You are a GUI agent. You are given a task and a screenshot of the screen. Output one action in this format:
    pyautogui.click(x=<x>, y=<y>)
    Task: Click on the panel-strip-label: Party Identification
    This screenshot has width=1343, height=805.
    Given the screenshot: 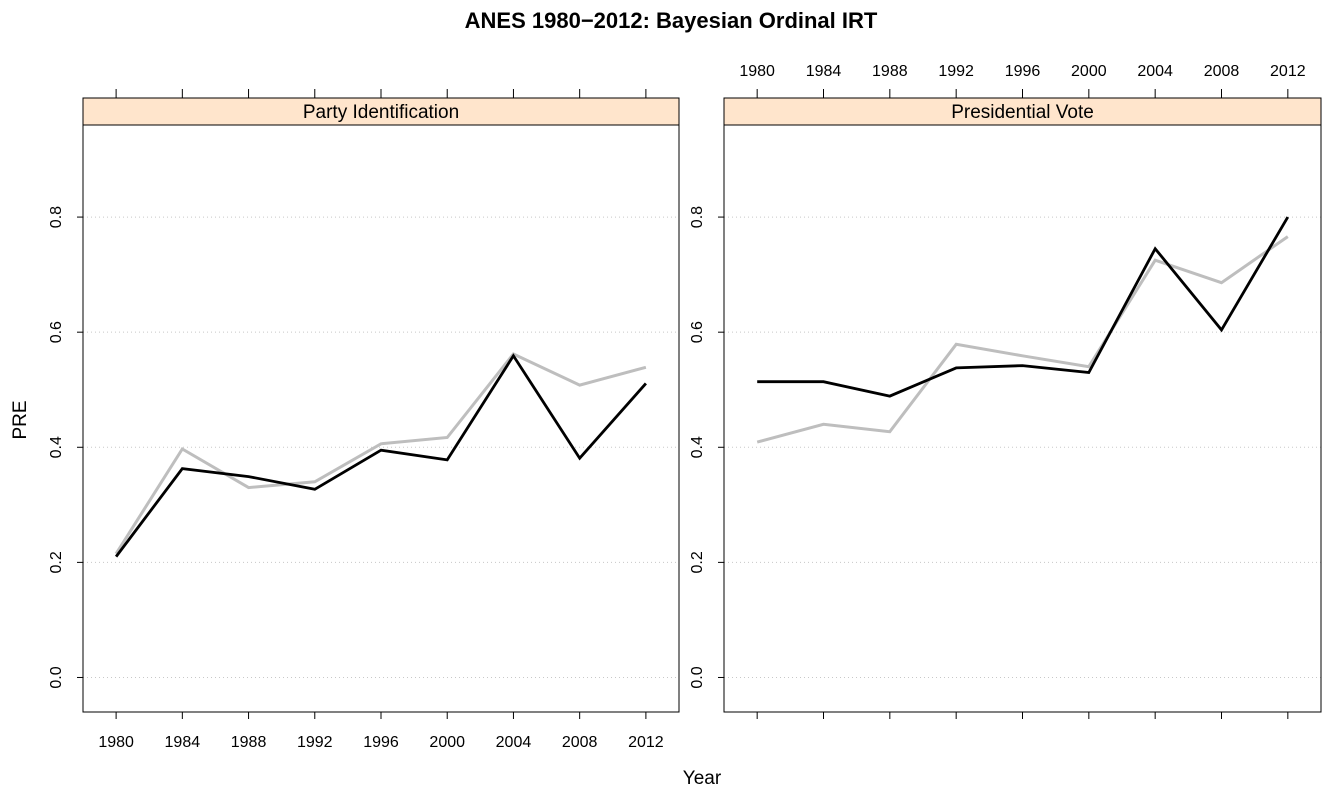 What is the action you would take?
    pyautogui.click(x=381, y=112)
    